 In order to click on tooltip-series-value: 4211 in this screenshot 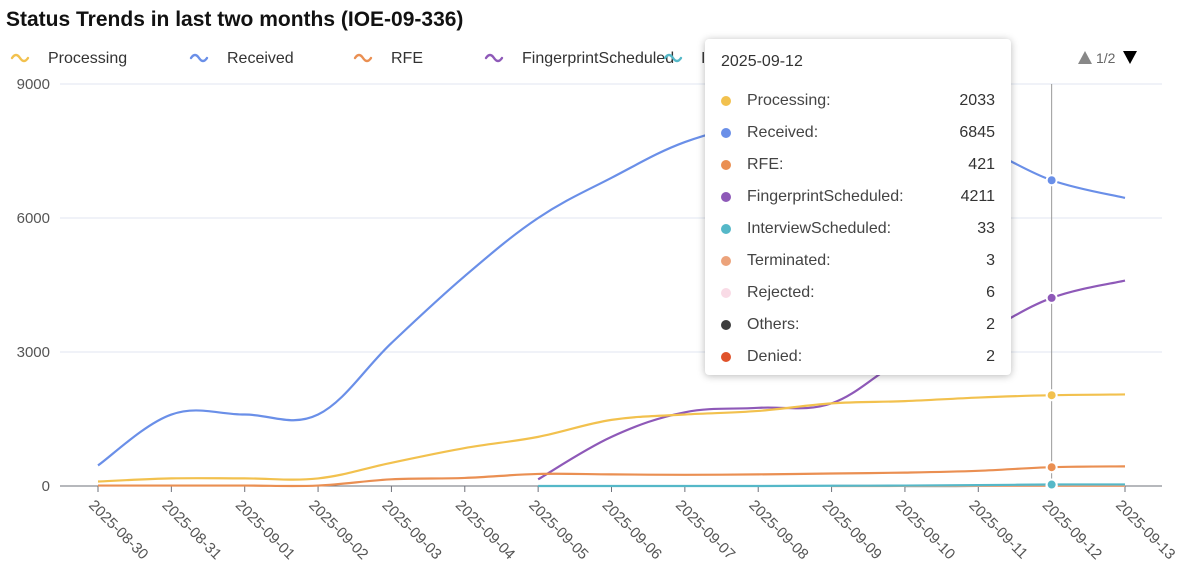, I will do `click(977, 196)`.